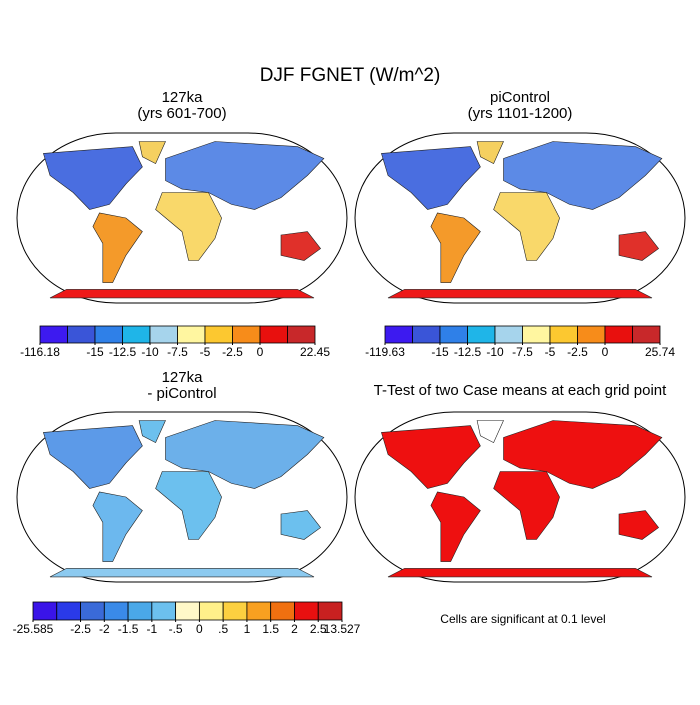 This screenshot has height=705, width=700. What do you see at coordinates (660, 352) in the screenshot?
I see `colorbar-label: 25.74` at bounding box center [660, 352].